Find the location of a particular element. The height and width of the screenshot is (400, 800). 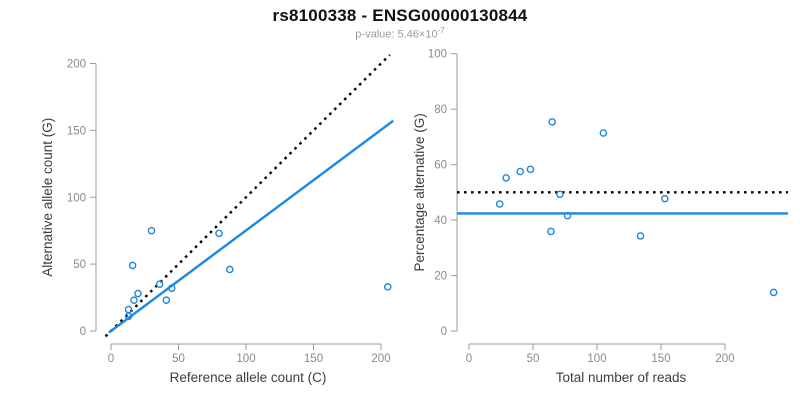

y-axis-title: Percentage alternative (G) is located at coordinates (419, 192).